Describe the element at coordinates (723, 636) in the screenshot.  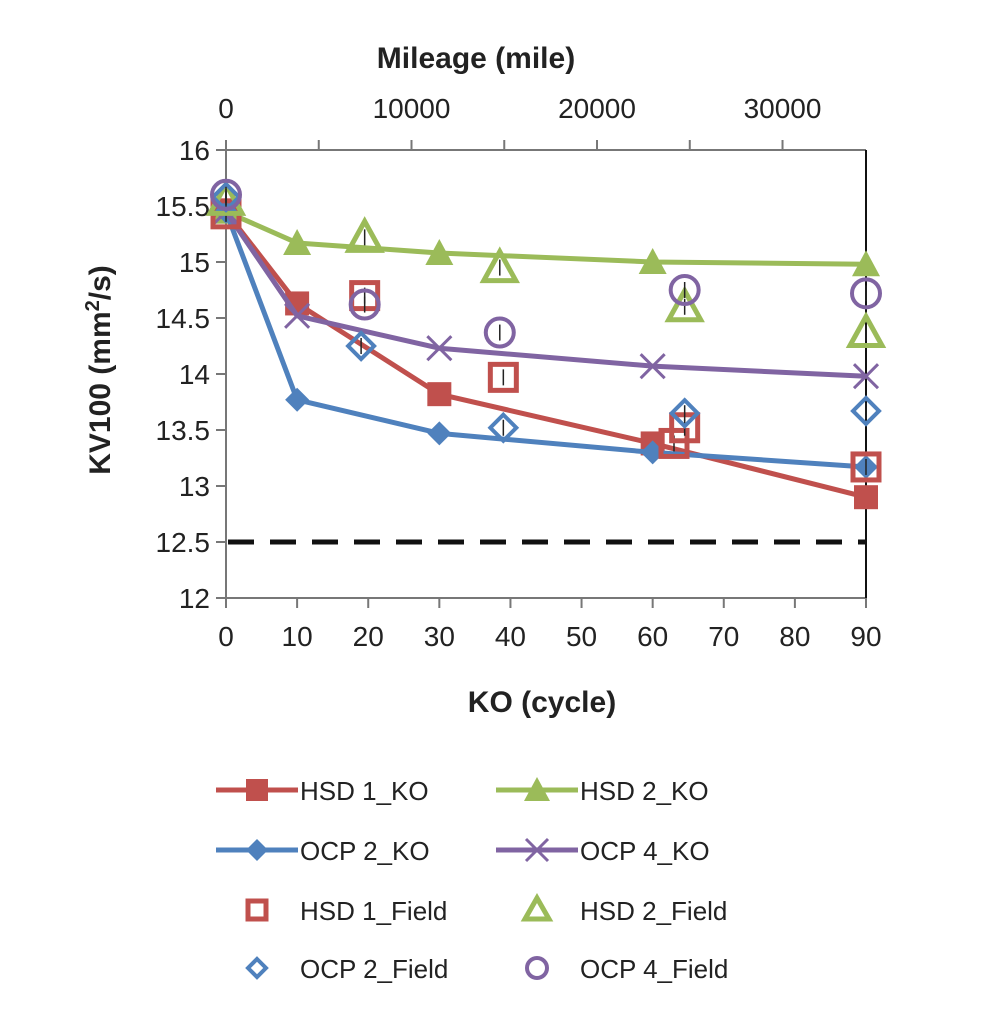
I see `x-tick-label: 70` at that location.